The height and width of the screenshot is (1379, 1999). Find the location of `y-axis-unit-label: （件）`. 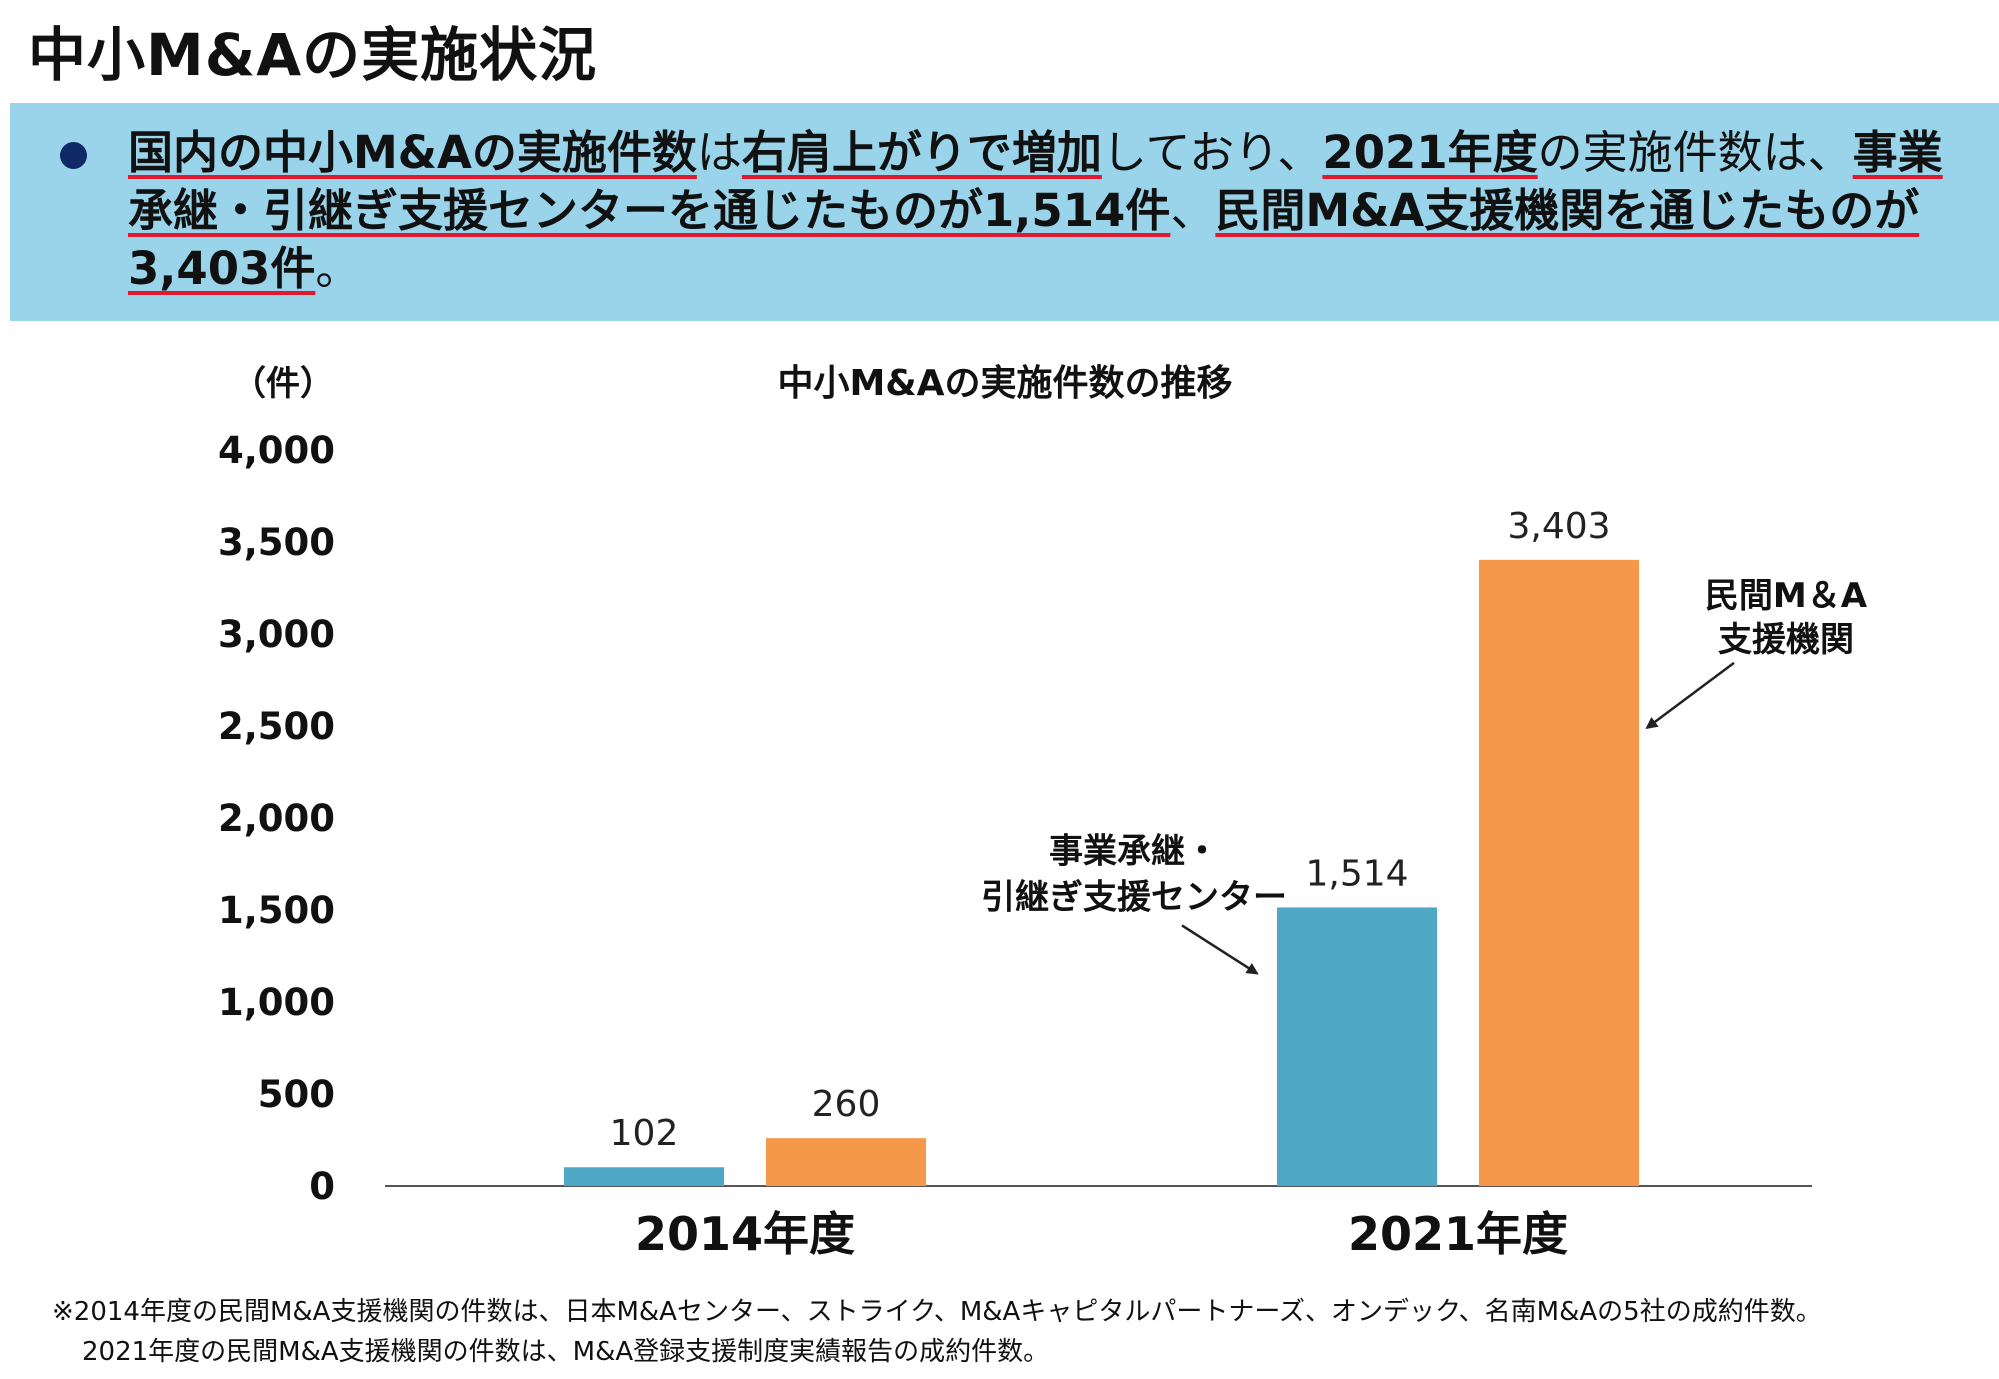

y-axis-unit-label: （件） is located at coordinates (283, 384).